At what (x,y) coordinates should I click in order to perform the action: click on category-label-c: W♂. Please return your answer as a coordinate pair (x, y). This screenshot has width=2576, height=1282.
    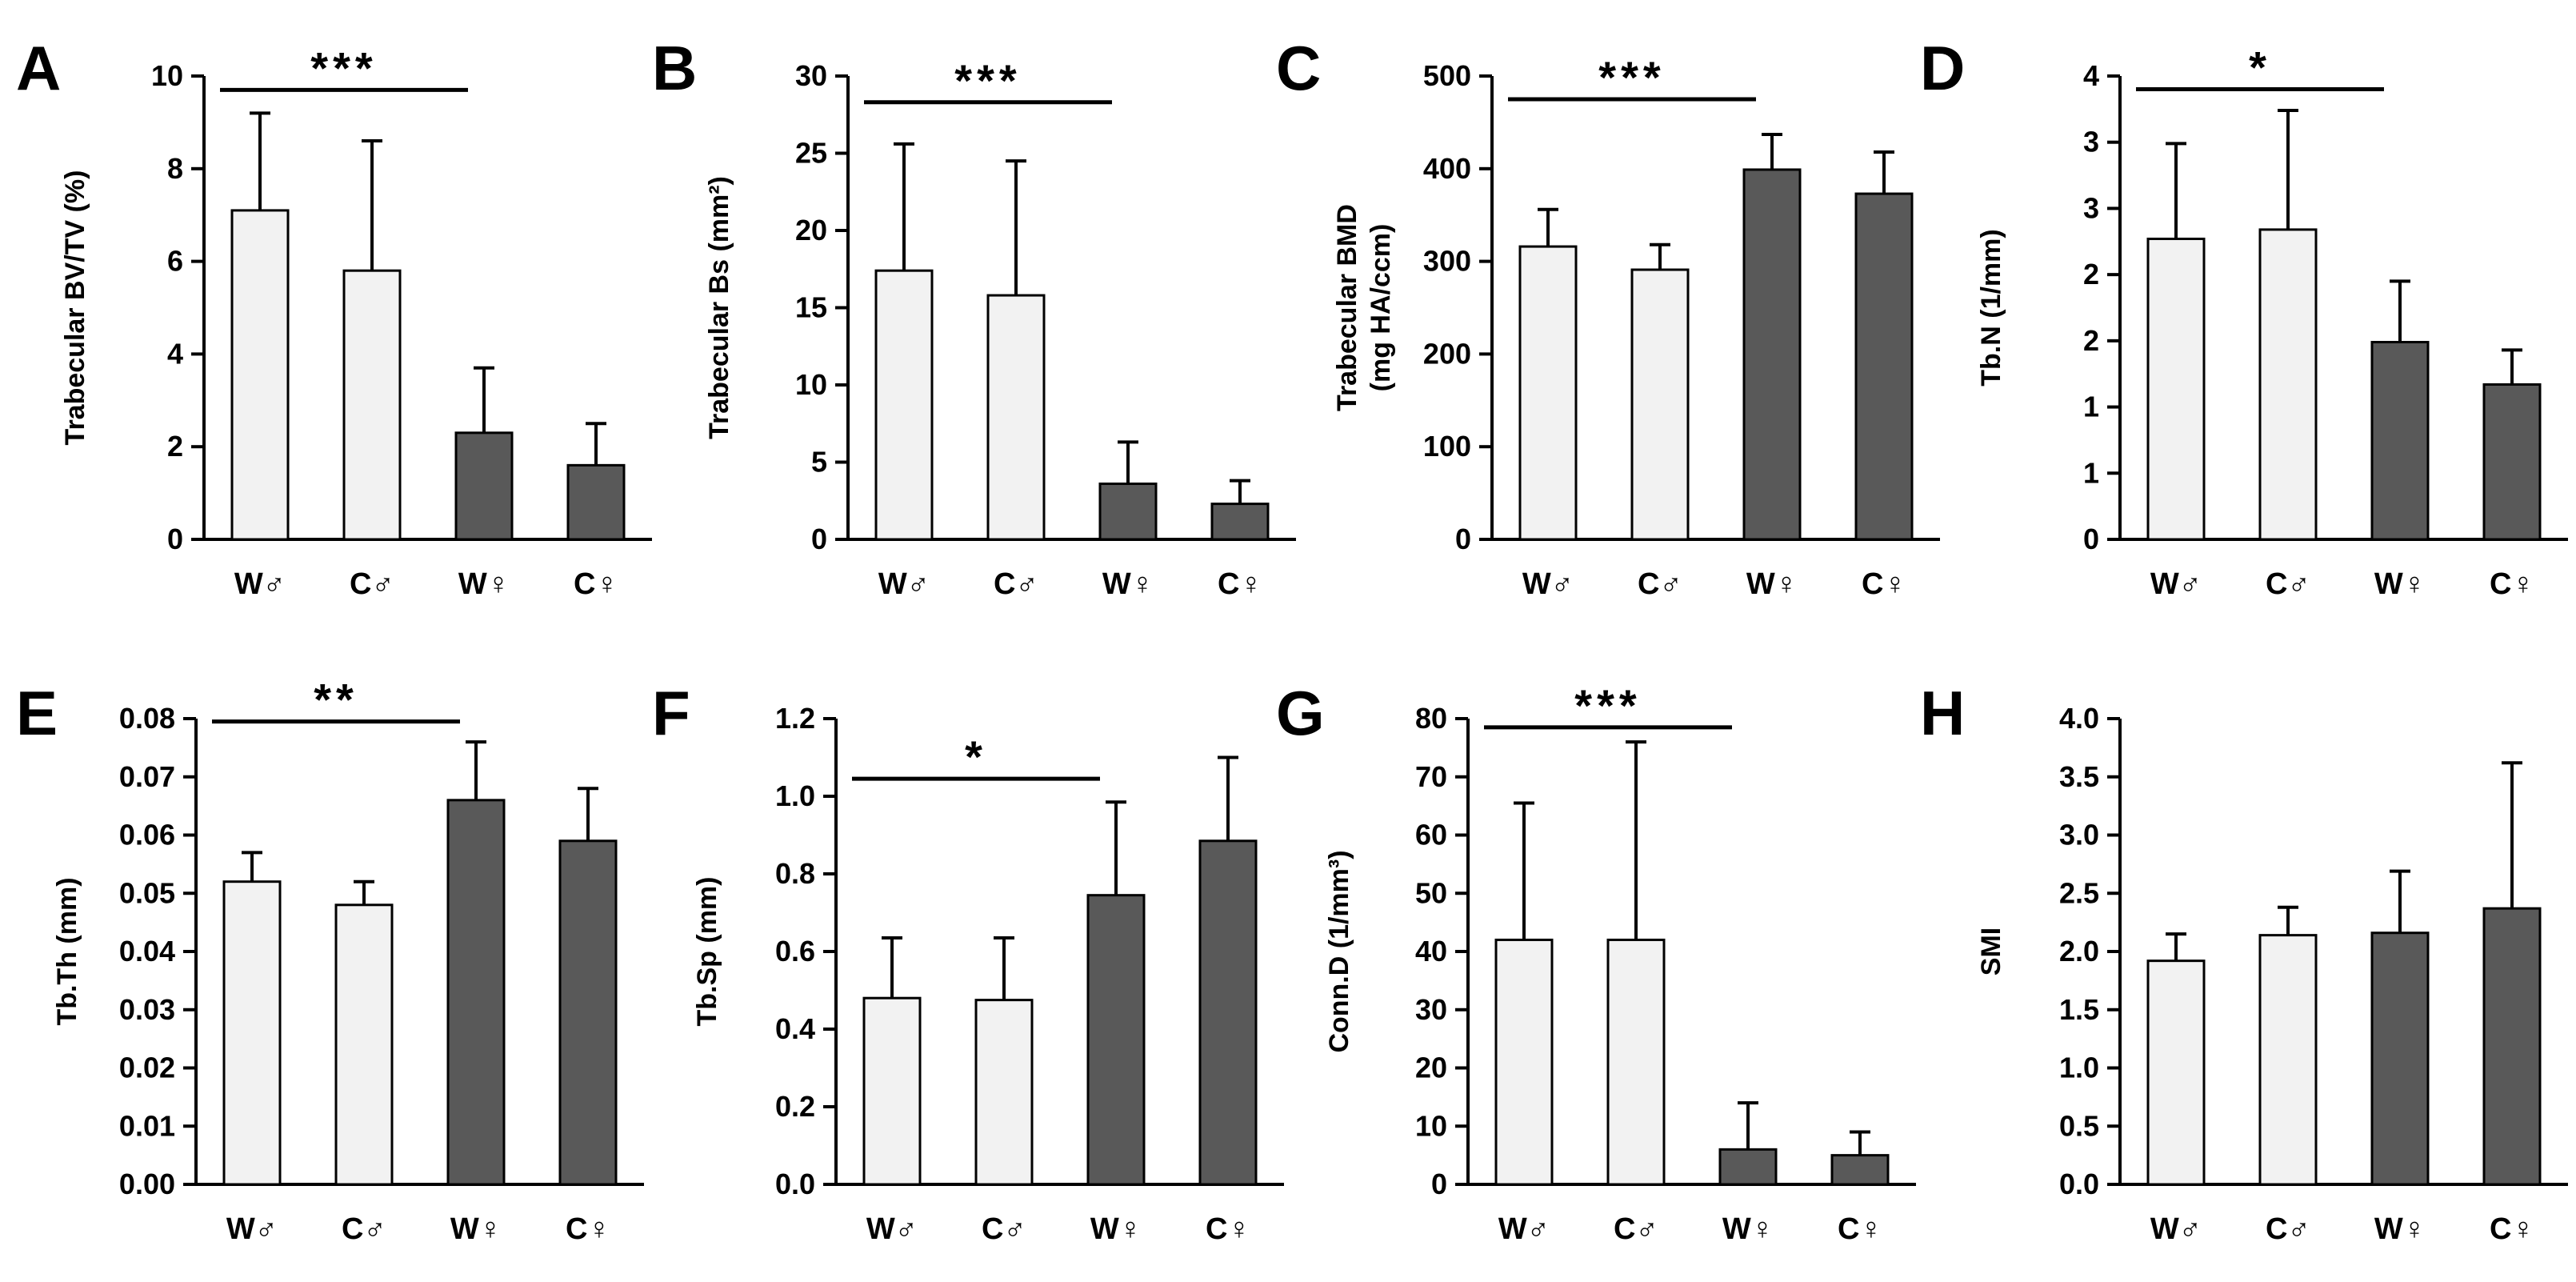
    Looking at the image, I should click on (1548, 584).